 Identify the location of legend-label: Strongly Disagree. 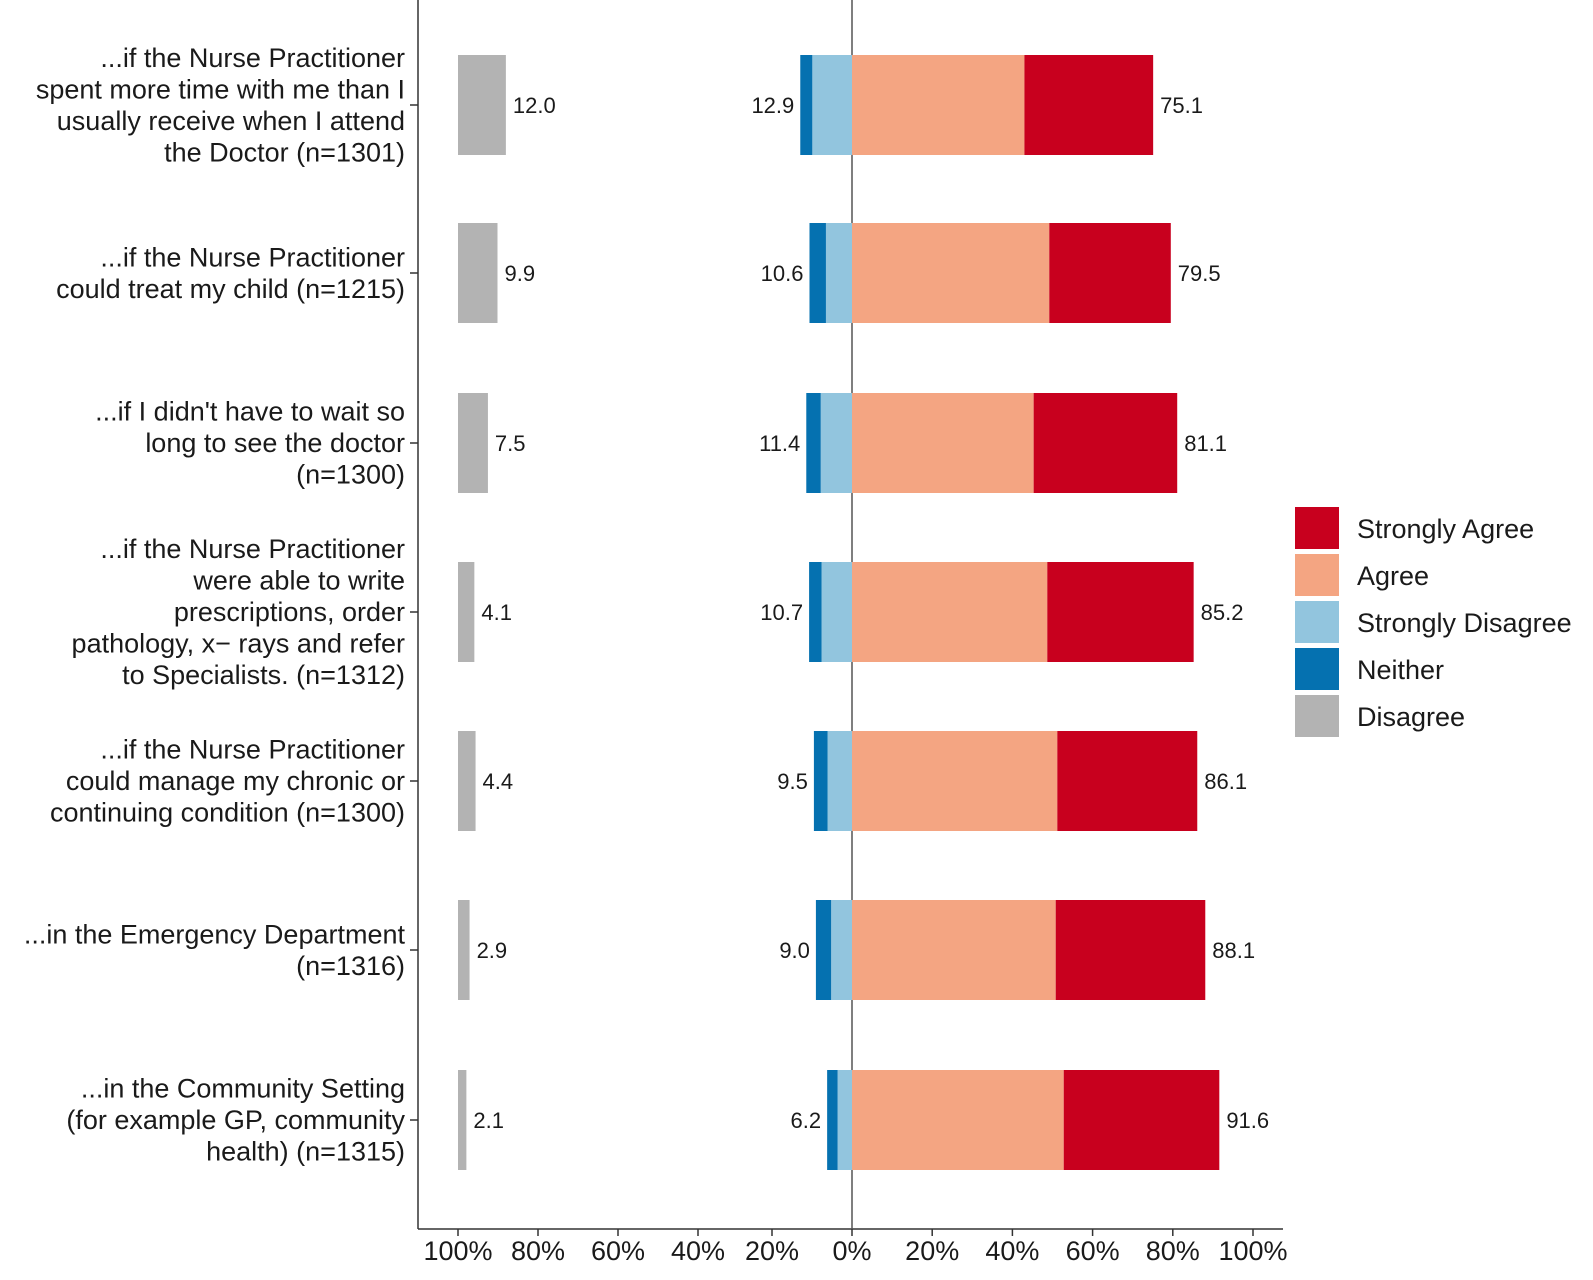
(1464, 623).